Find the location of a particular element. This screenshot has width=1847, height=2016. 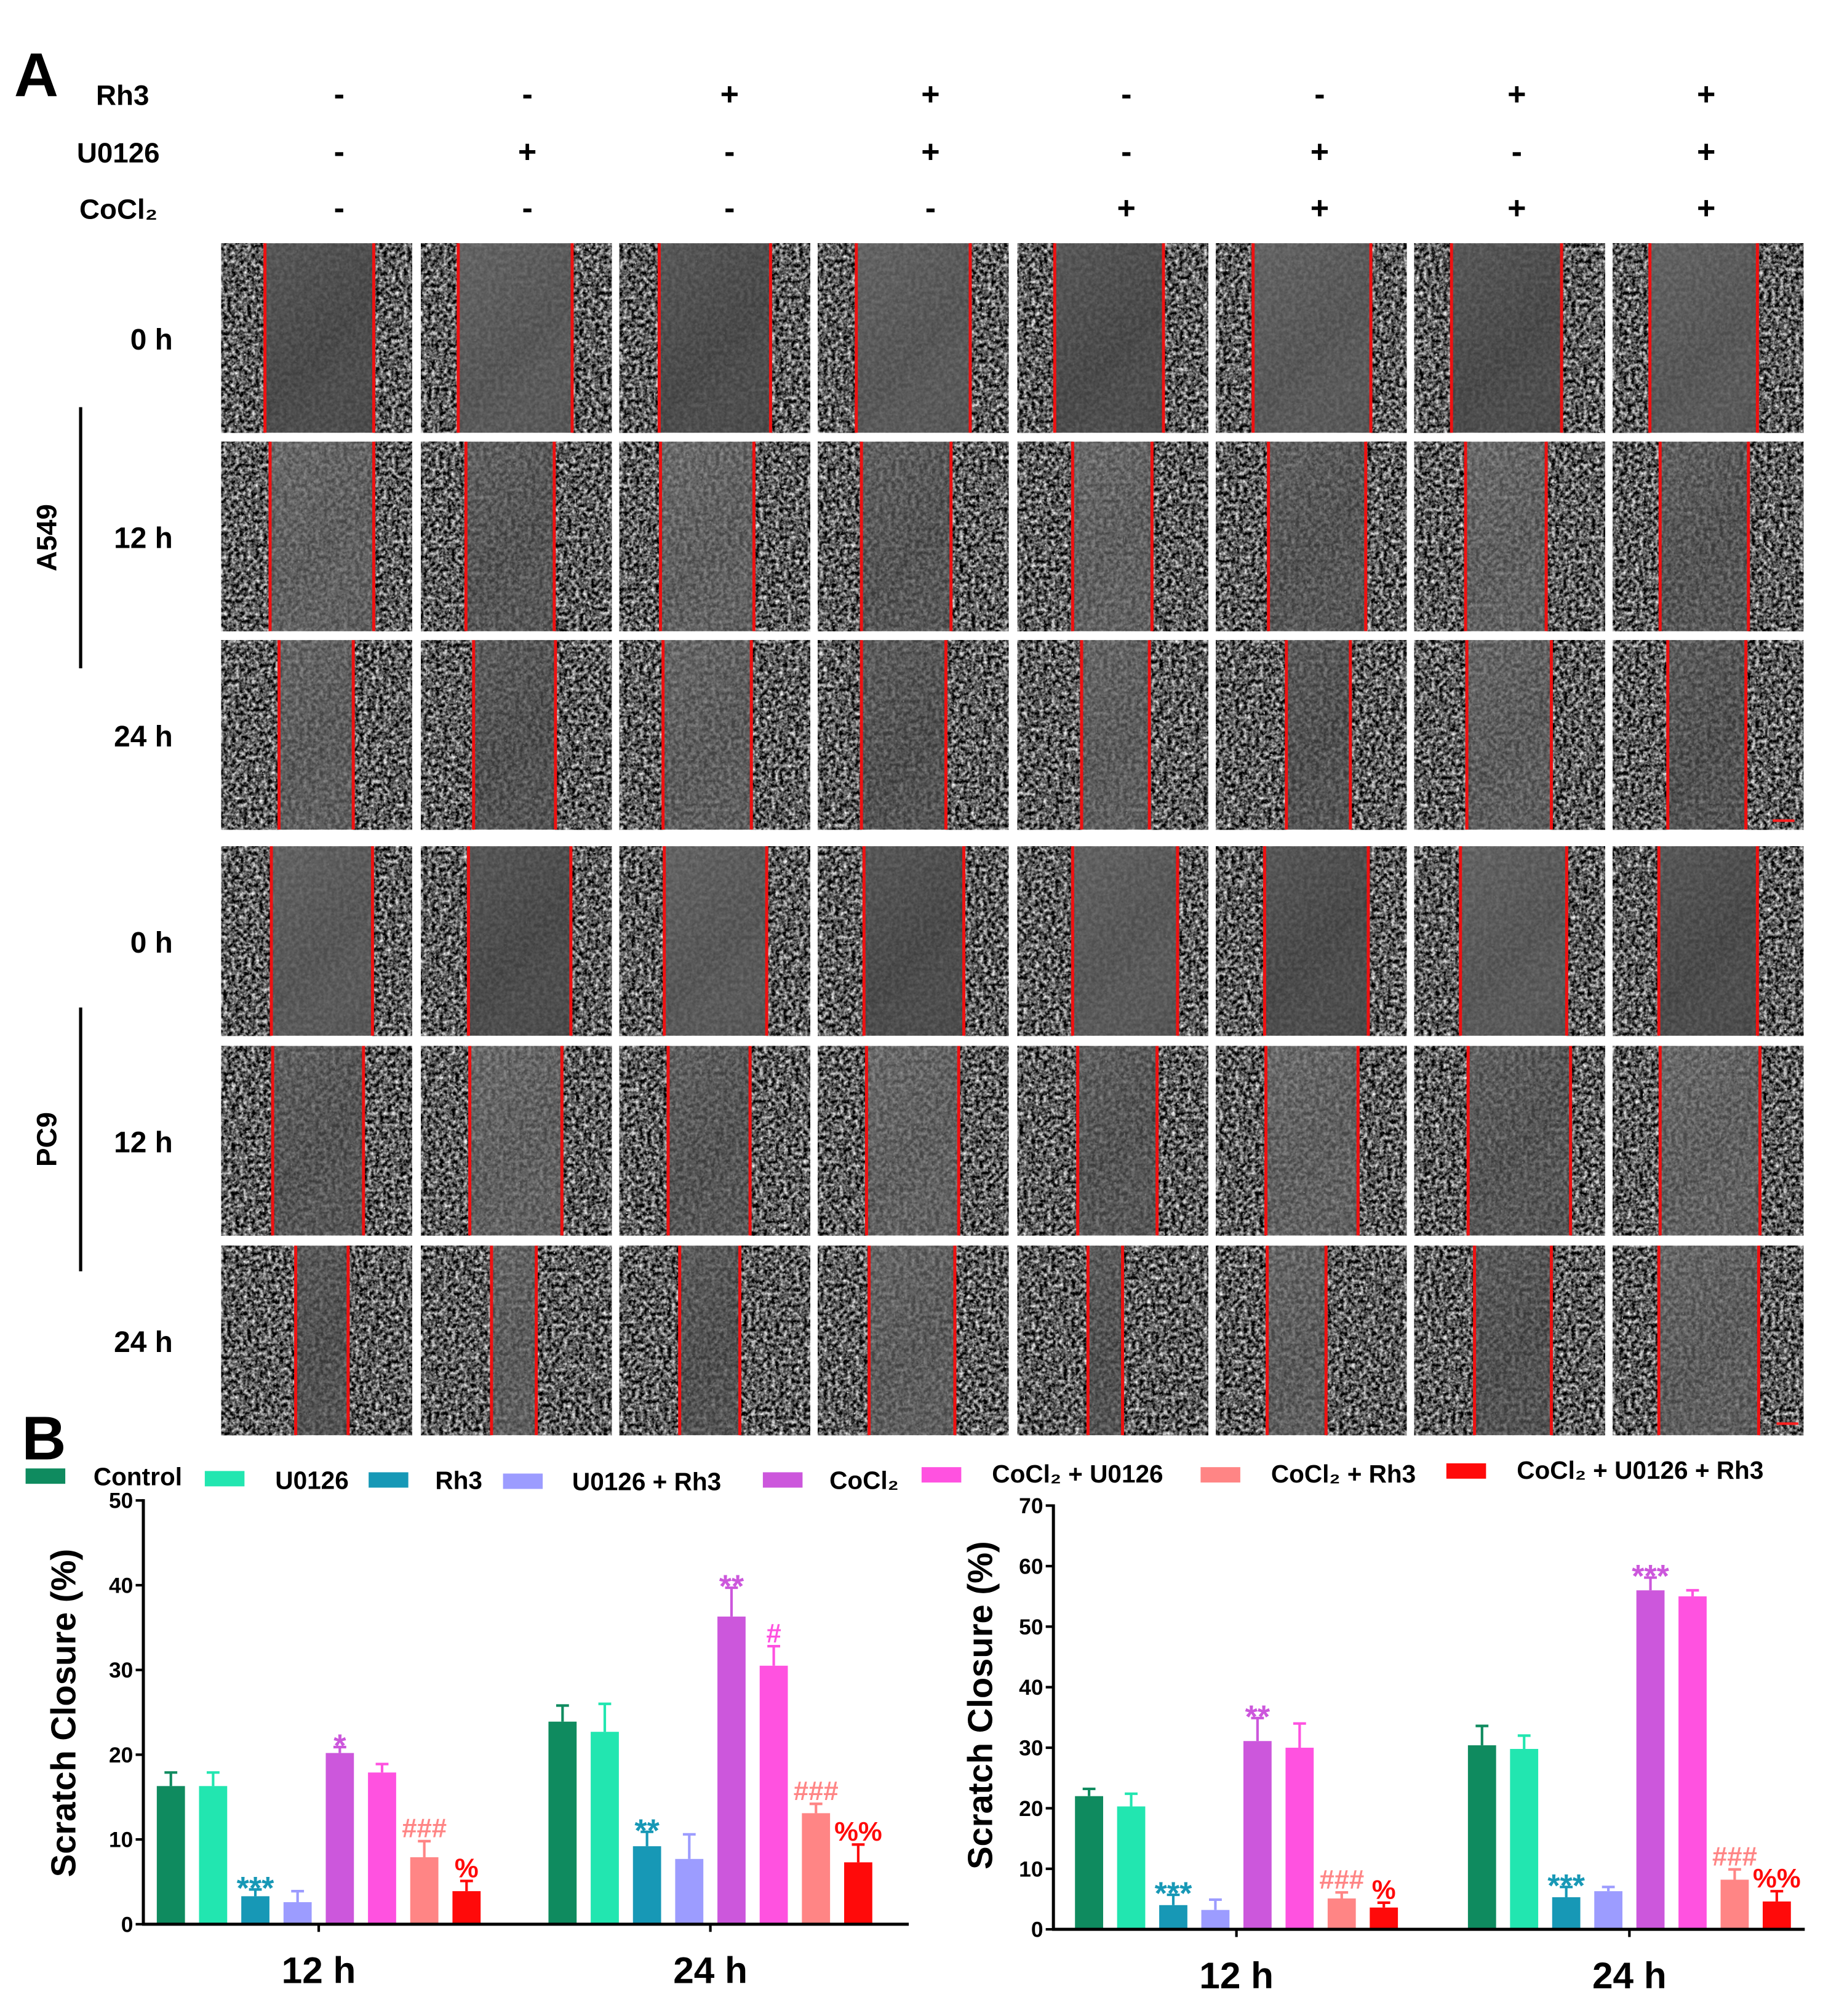

significance-mark: *** is located at coordinates (1566, 1886).